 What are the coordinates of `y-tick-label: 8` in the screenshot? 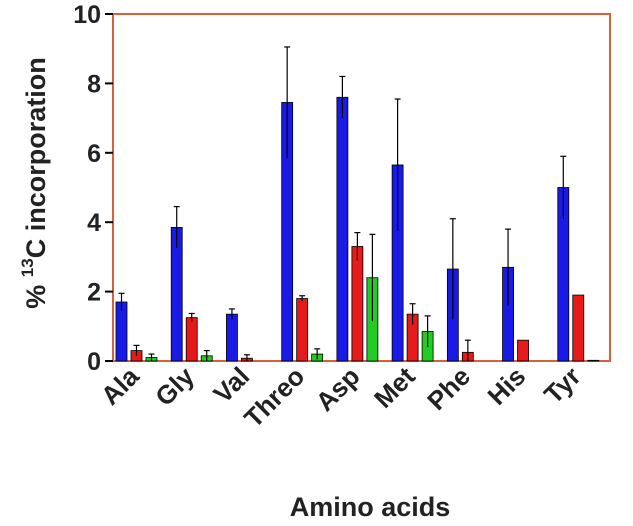 It's located at (94, 84).